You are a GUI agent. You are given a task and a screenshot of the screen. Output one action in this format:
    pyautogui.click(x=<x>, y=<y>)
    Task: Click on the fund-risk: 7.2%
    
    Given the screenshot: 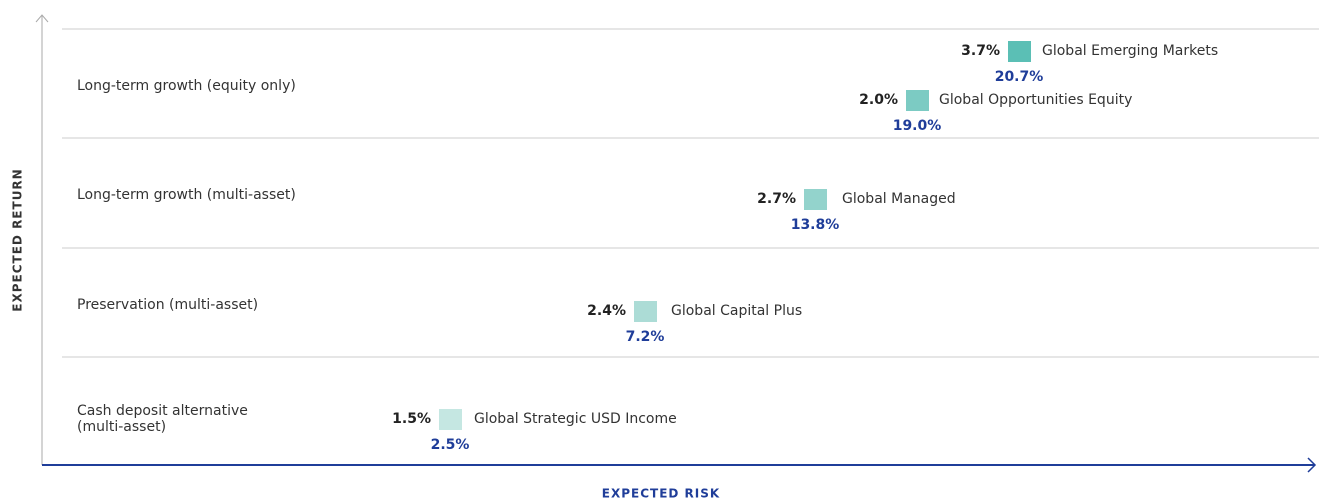 What is the action you would take?
    pyautogui.click(x=645, y=337)
    